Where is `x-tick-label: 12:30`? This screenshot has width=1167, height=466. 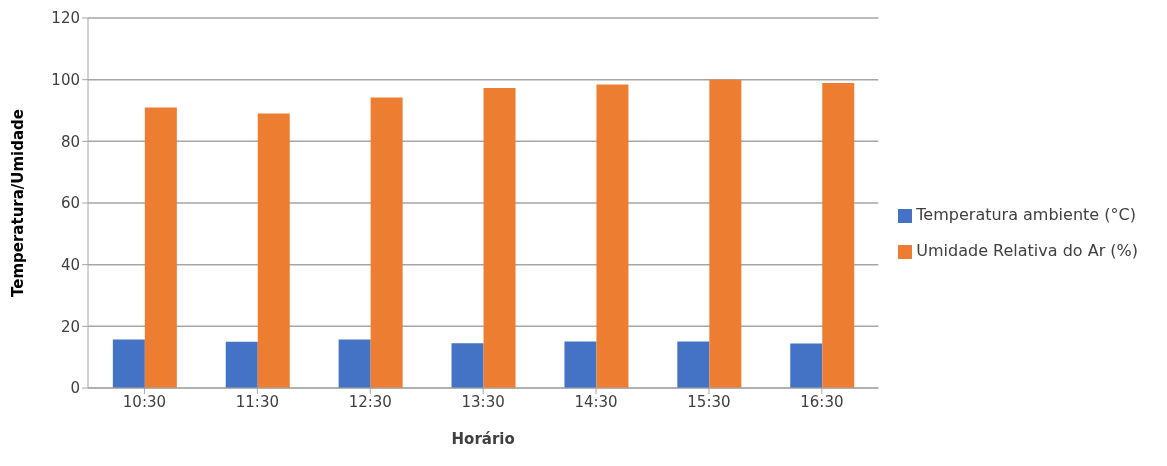 x-tick-label: 12:30 is located at coordinates (370, 401).